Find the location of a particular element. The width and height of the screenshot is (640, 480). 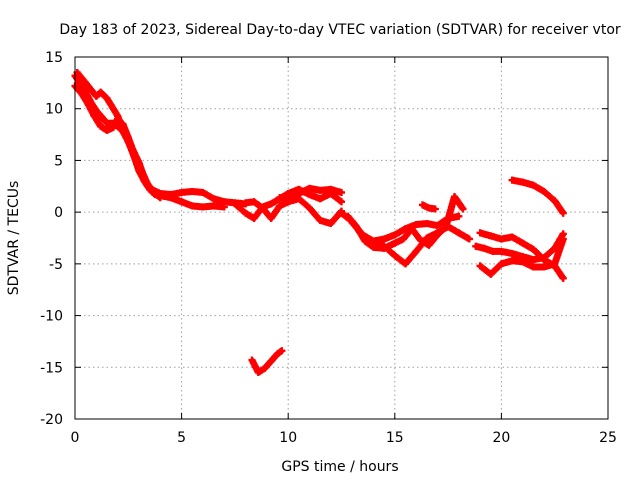

x-tick-label: 25 is located at coordinates (608, 438).